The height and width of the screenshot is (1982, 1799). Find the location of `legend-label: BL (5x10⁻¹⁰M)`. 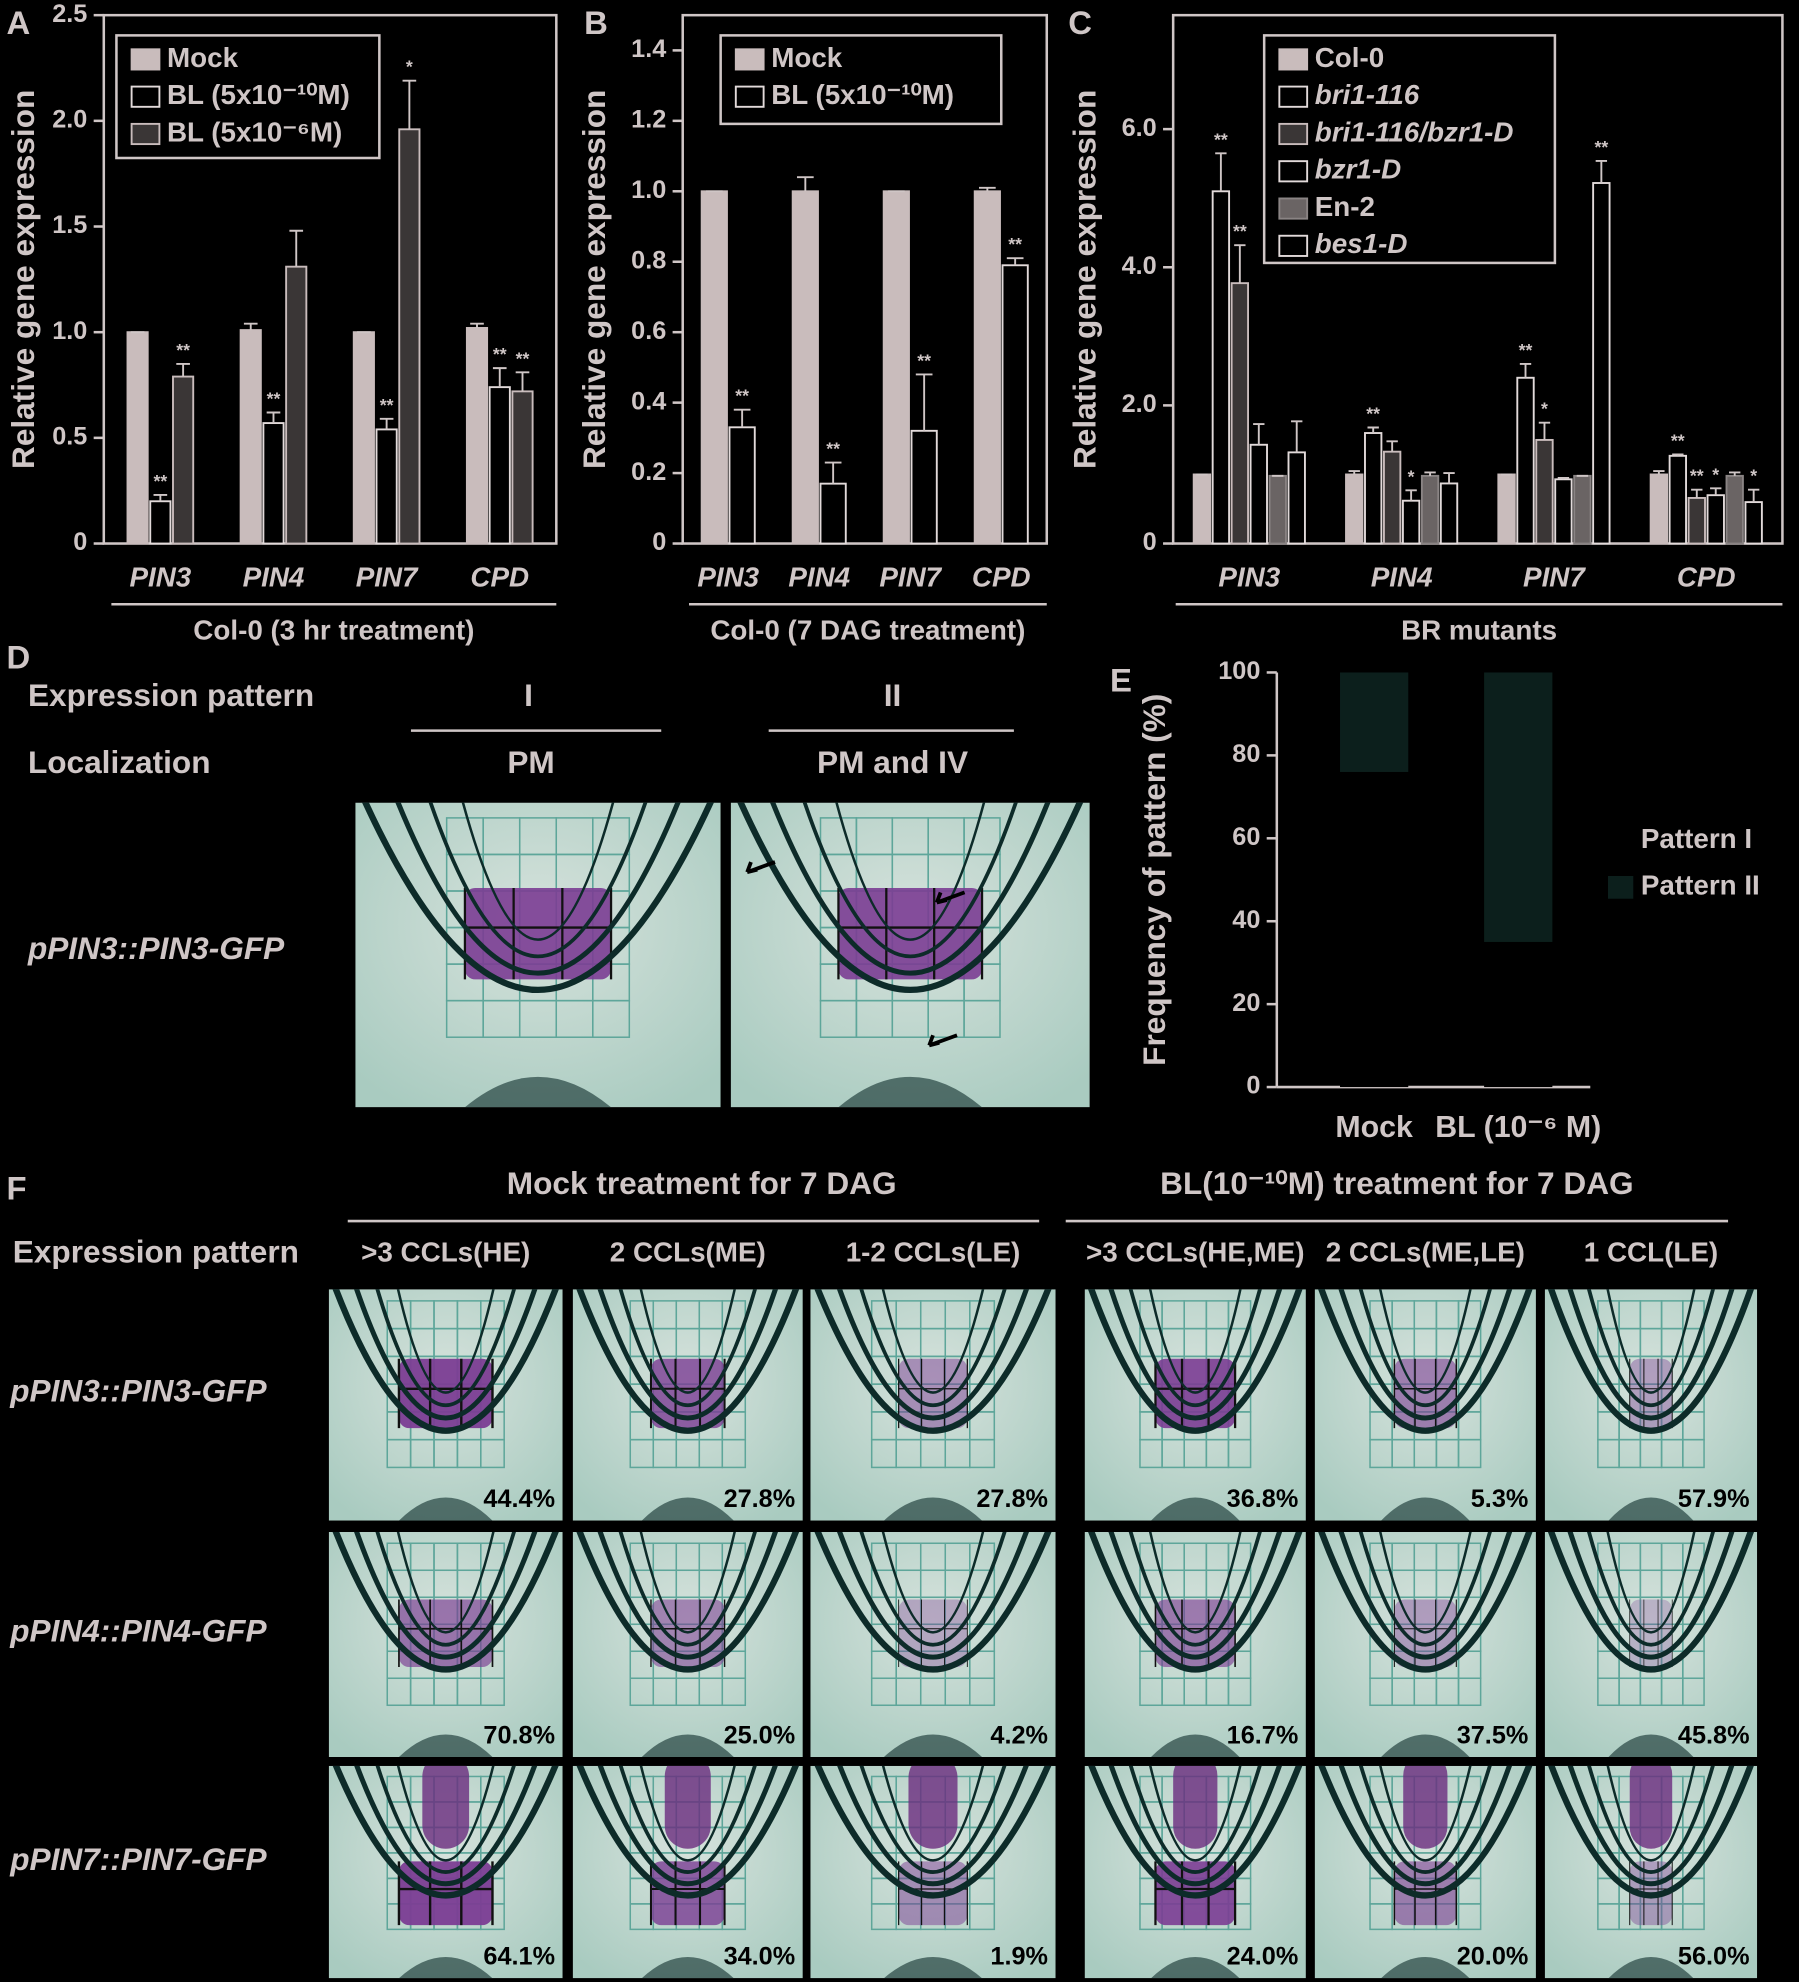

legend-label: BL (5x10⁻¹⁰M) is located at coordinates (258, 94).